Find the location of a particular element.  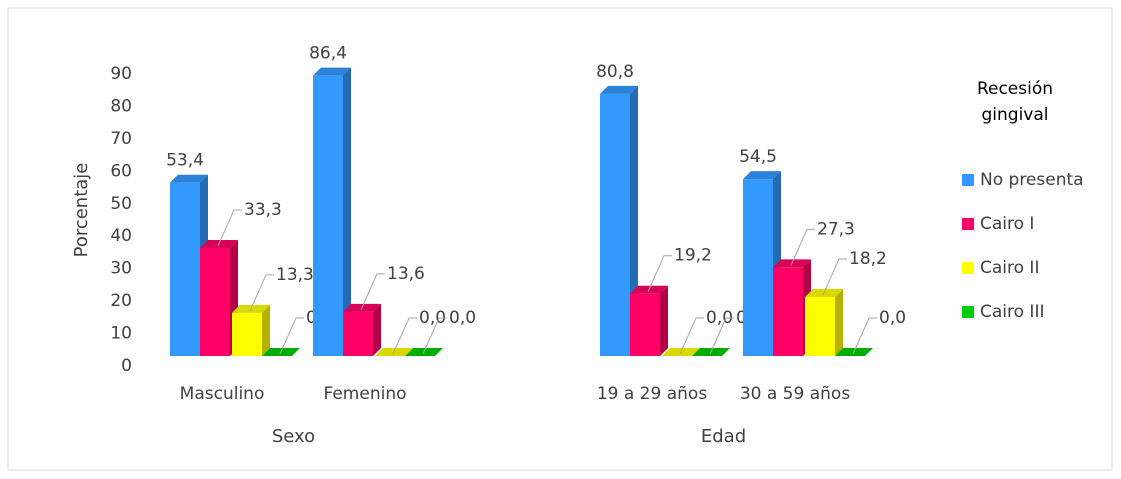

y-tick-label: 40 is located at coordinates (121, 236).